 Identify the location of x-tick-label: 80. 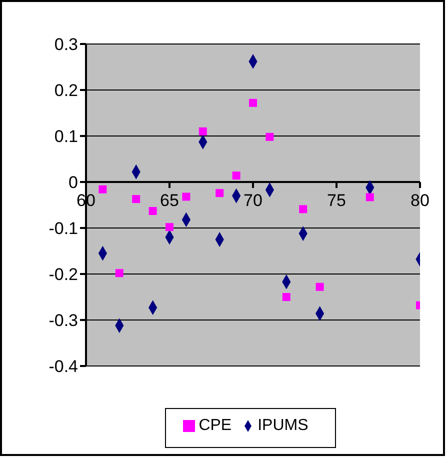
(420, 200).